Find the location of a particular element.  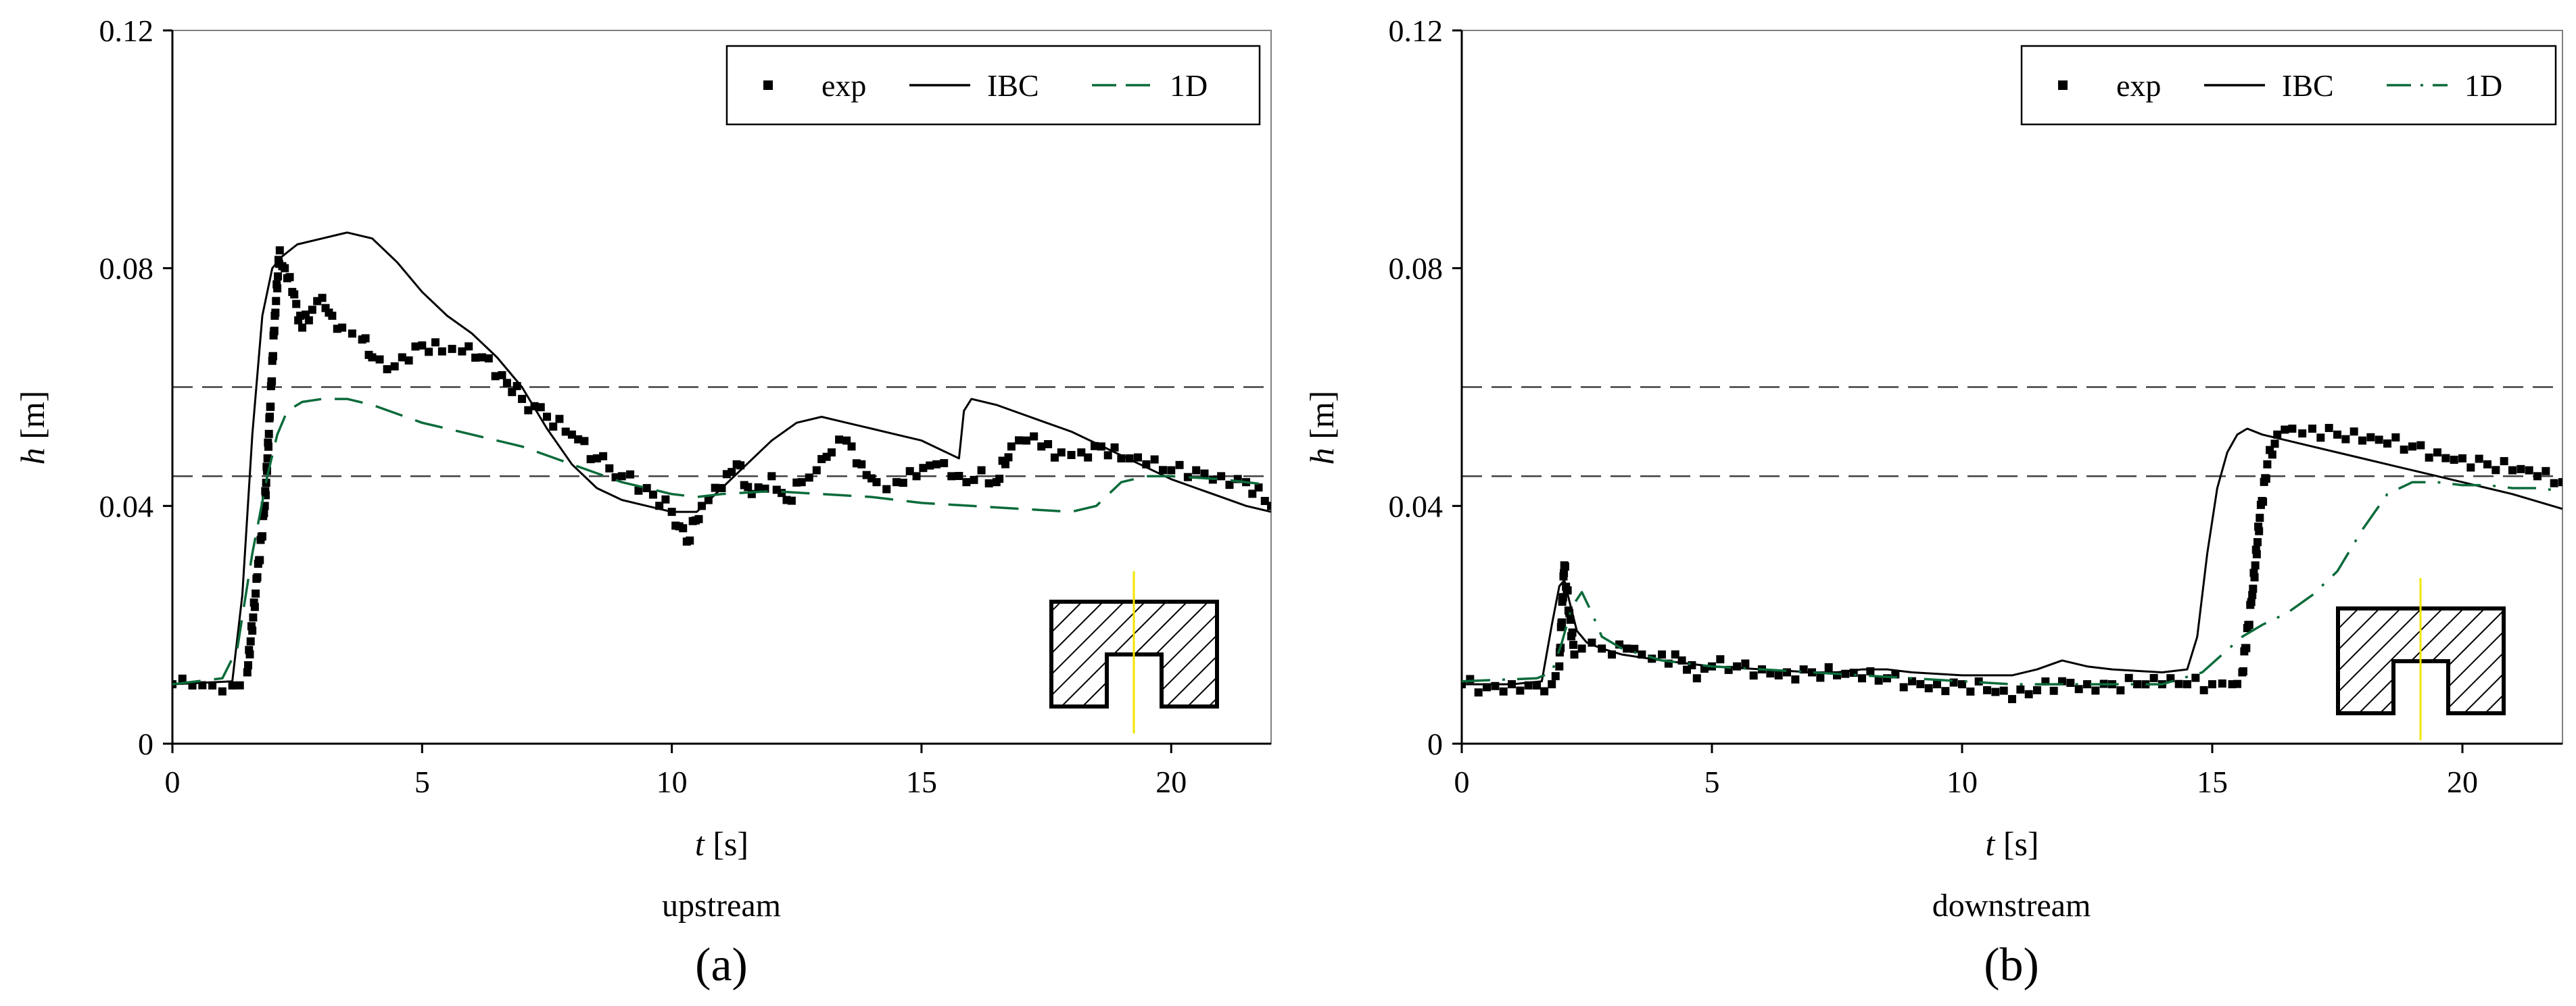

x-tick-label: 0 is located at coordinates (1462, 782).